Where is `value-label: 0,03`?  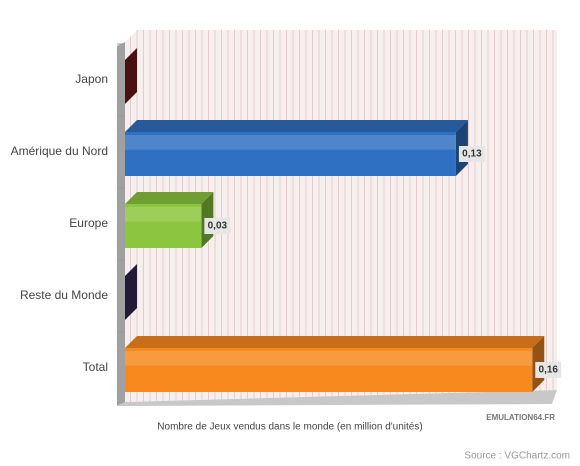 value-label: 0,03 is located at coordinates (218, 226).